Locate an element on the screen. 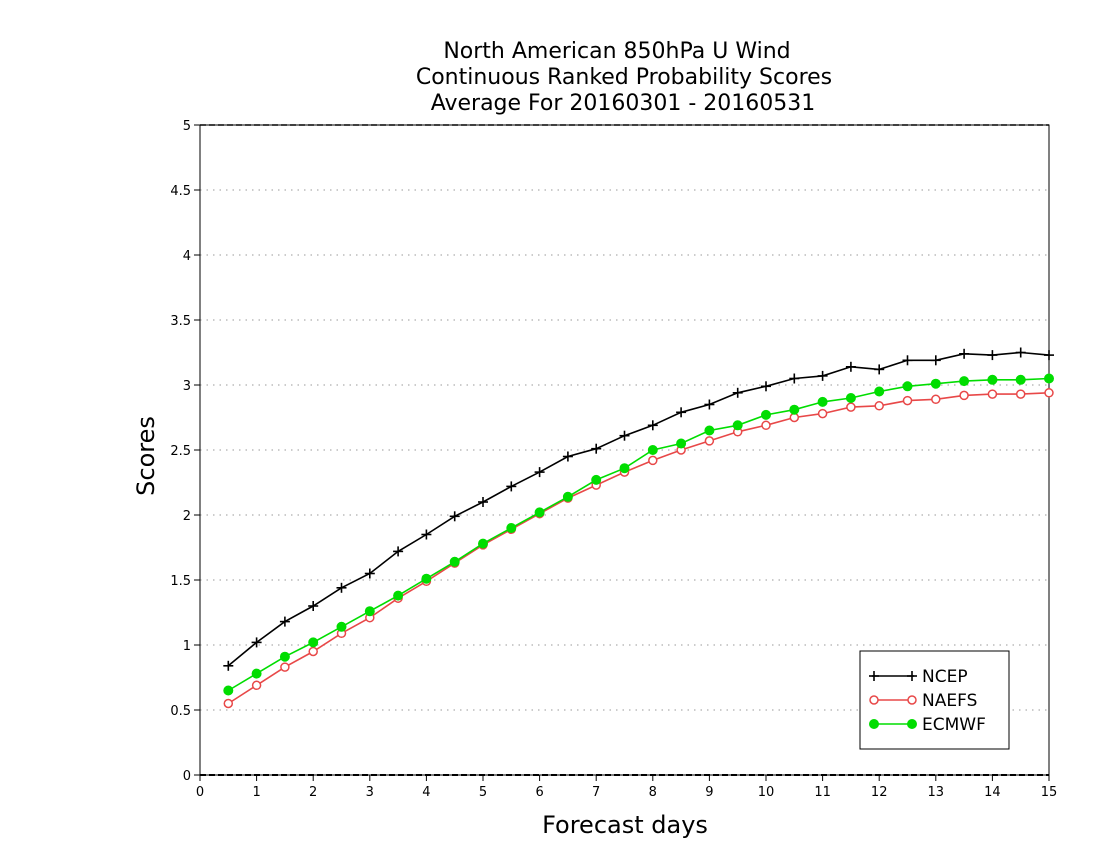 The height and width of the screenshot is (850, 1100). y-tick-label: 3 is located at coordinates (187, 386).